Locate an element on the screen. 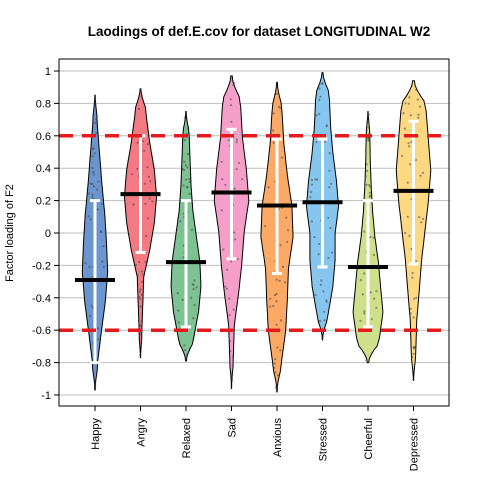  y-tick-label: -0.8 is located at coordinates (41, 364).